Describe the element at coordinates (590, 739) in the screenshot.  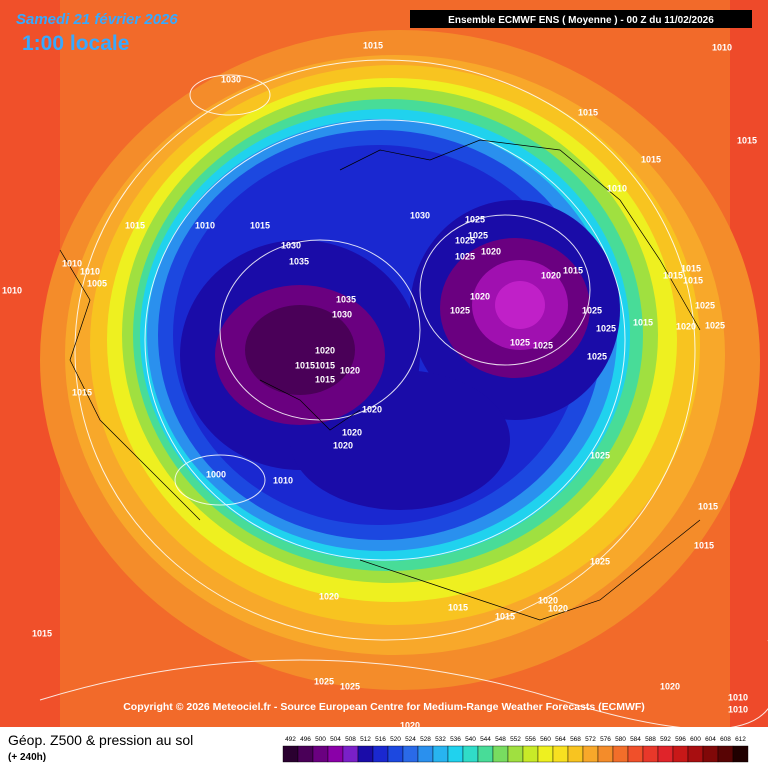
I see `scale-label: 572` at that location.